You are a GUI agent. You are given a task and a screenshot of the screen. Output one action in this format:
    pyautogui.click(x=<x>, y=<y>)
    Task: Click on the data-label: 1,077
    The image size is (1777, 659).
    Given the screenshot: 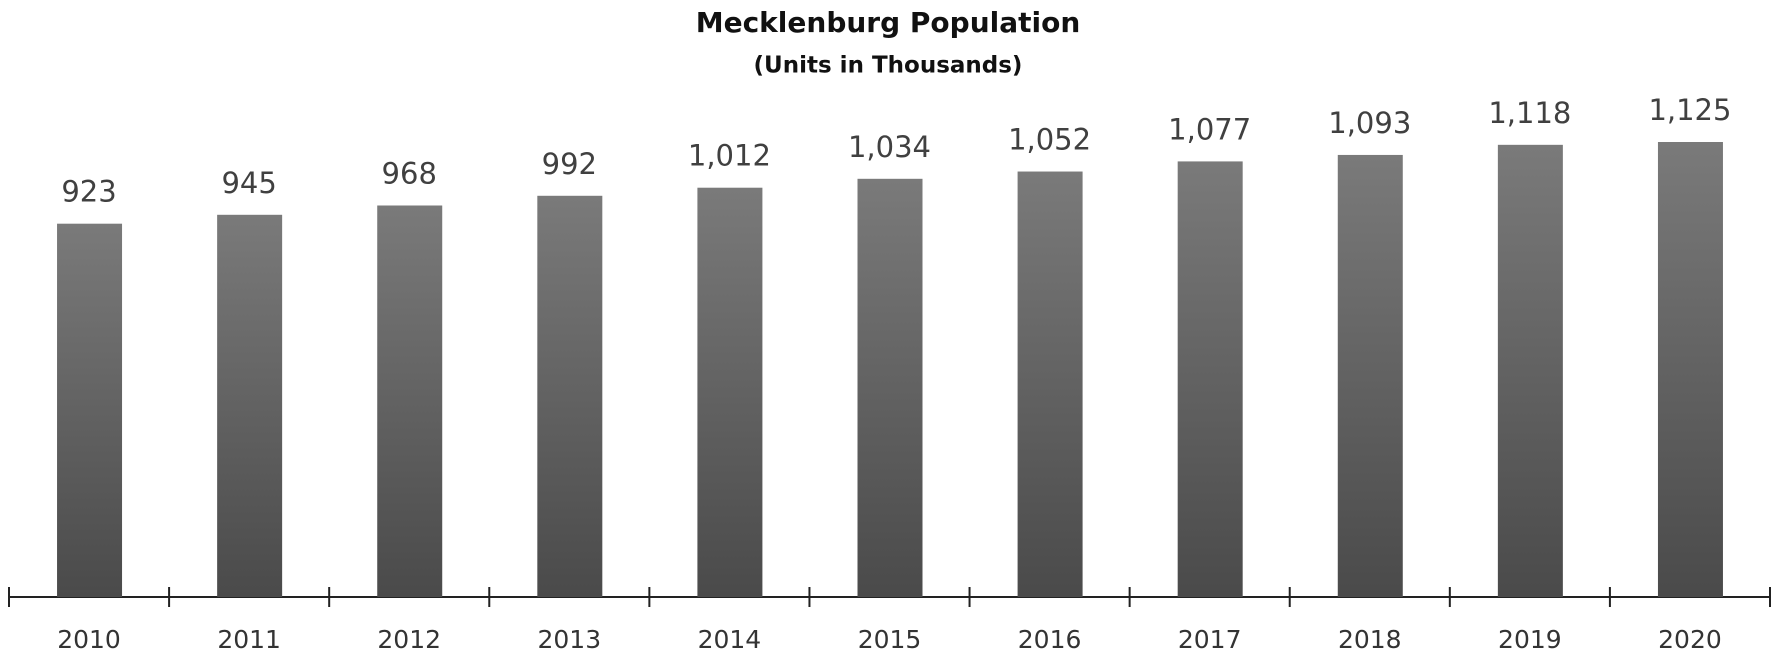 What is the action you would take?
    pyautogui.click(x=1209, y=129)
    